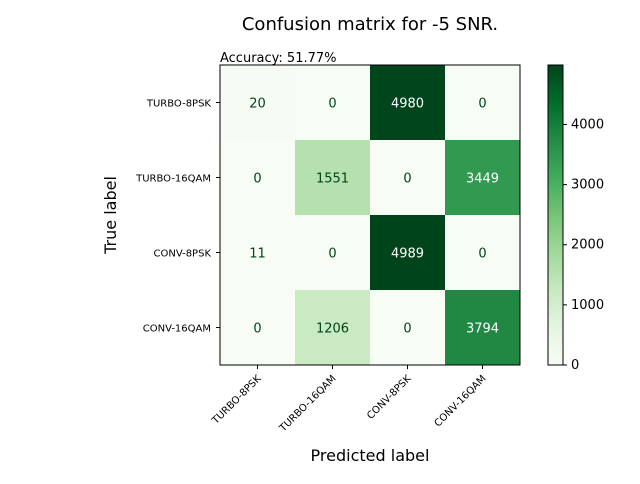 Image resolution: width=640 pixels, height=484 pixels. What do you see at coordinates (177, 329) in the screenshot?
I see `y-tick-label: CONV-16QAM` at bounding box center [177, 329].